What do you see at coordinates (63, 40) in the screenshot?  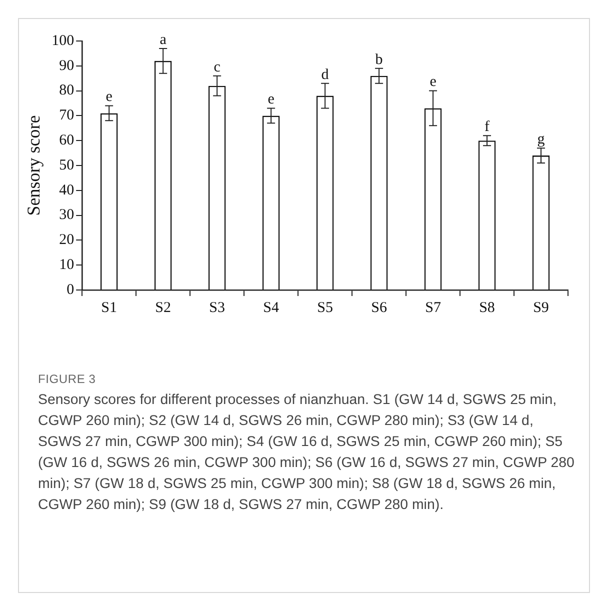 I see `y-tick-label: 100` at bounding box center [63, 40].